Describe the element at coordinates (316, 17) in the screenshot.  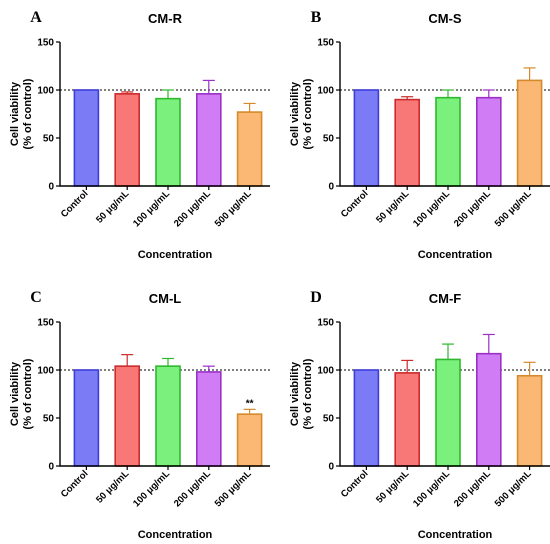
I see `panel-letter: B` at that location.